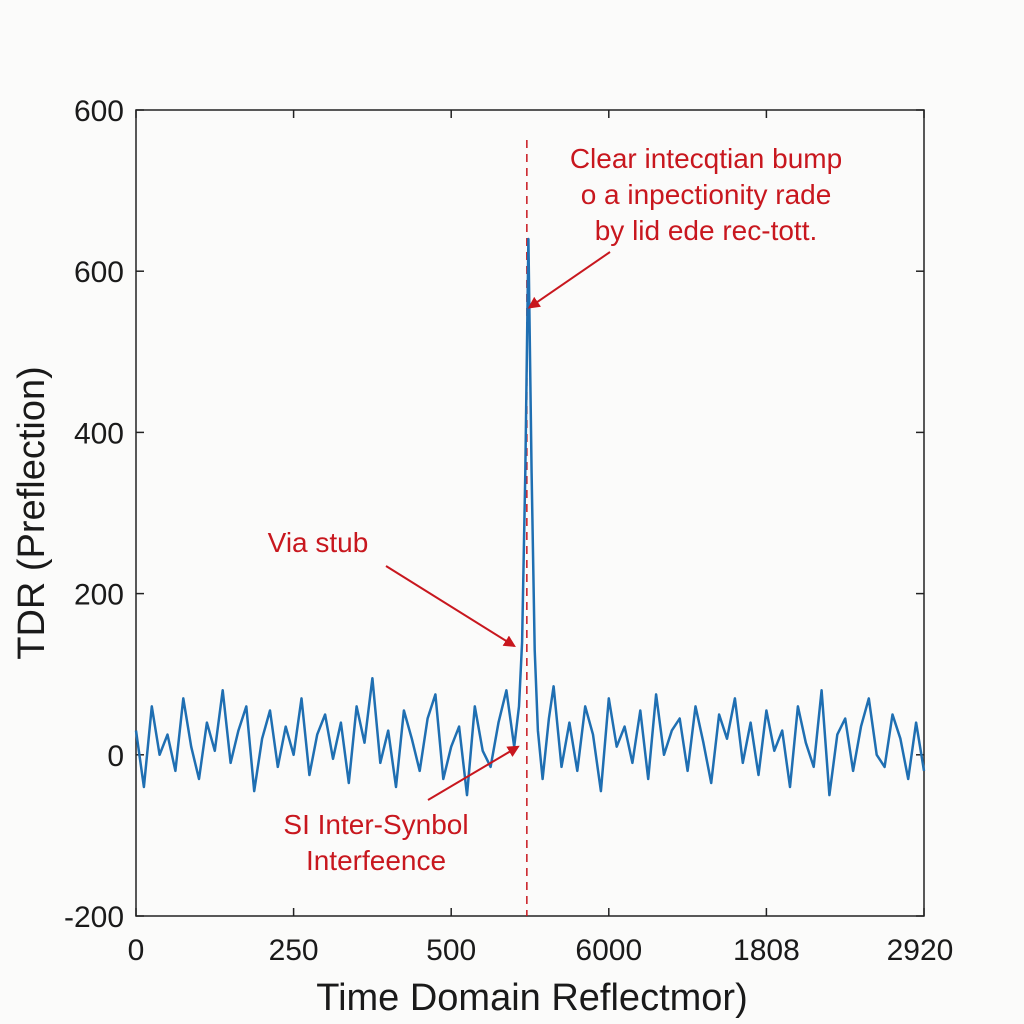  I want to click on y-axis-label: TDR (Preflection), so click(32, 513).